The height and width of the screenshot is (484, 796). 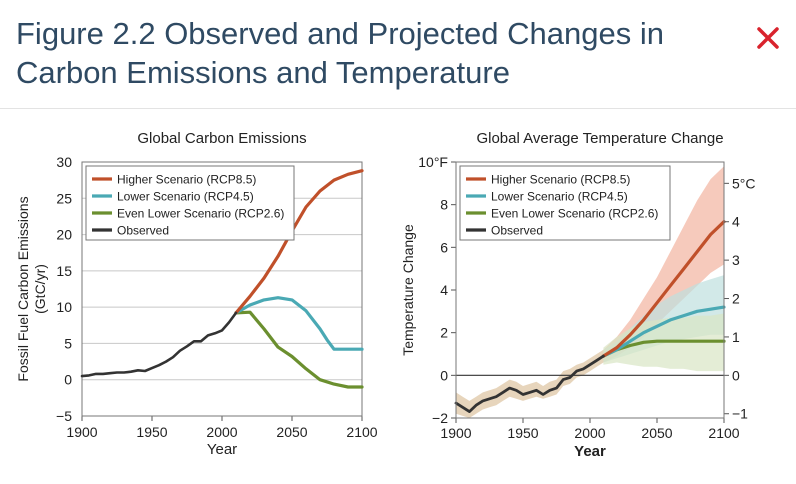 I want to click on y-tick-label: 6, so click(x=444, y=247).